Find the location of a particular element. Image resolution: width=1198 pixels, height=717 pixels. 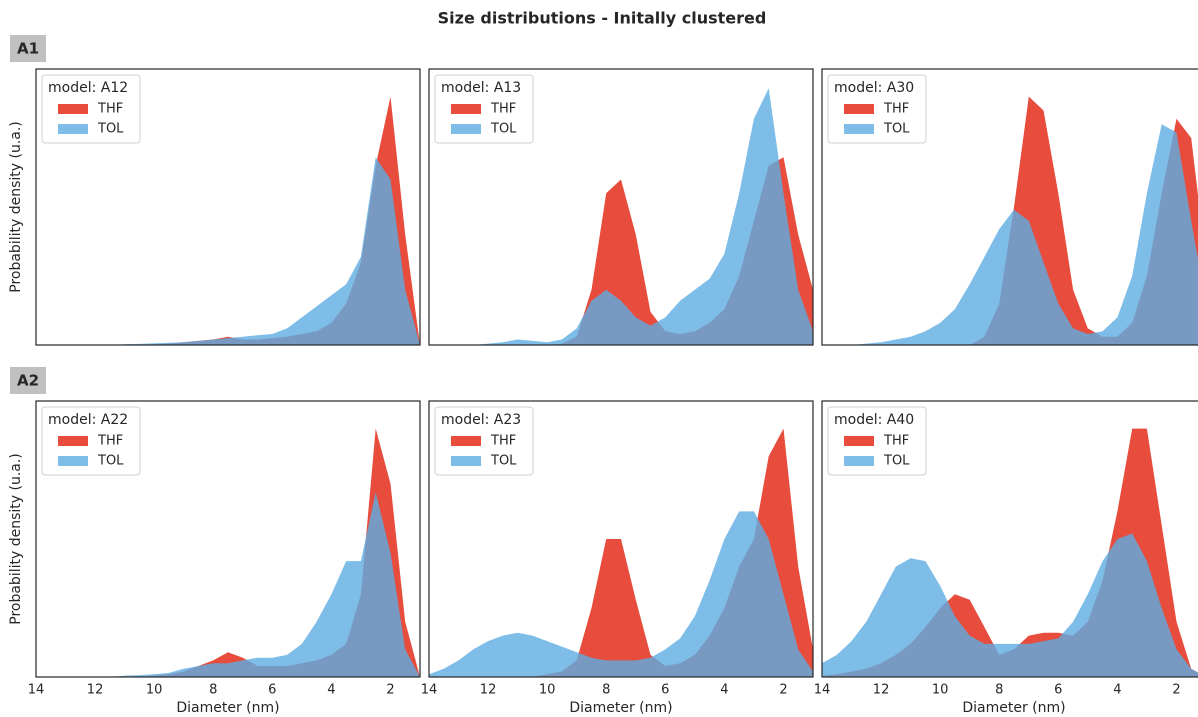

legend-title: model: A23 is located at coordinates (481, 420).